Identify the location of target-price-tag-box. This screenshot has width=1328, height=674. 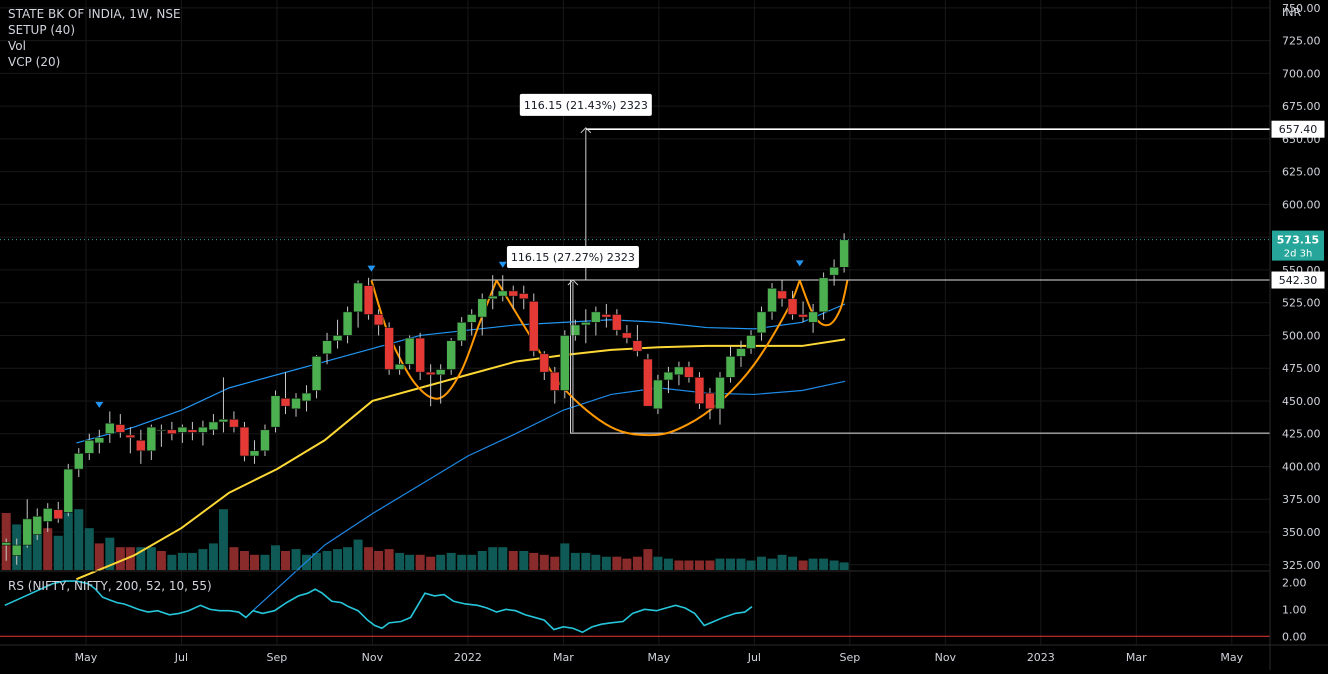
(1298, 129).